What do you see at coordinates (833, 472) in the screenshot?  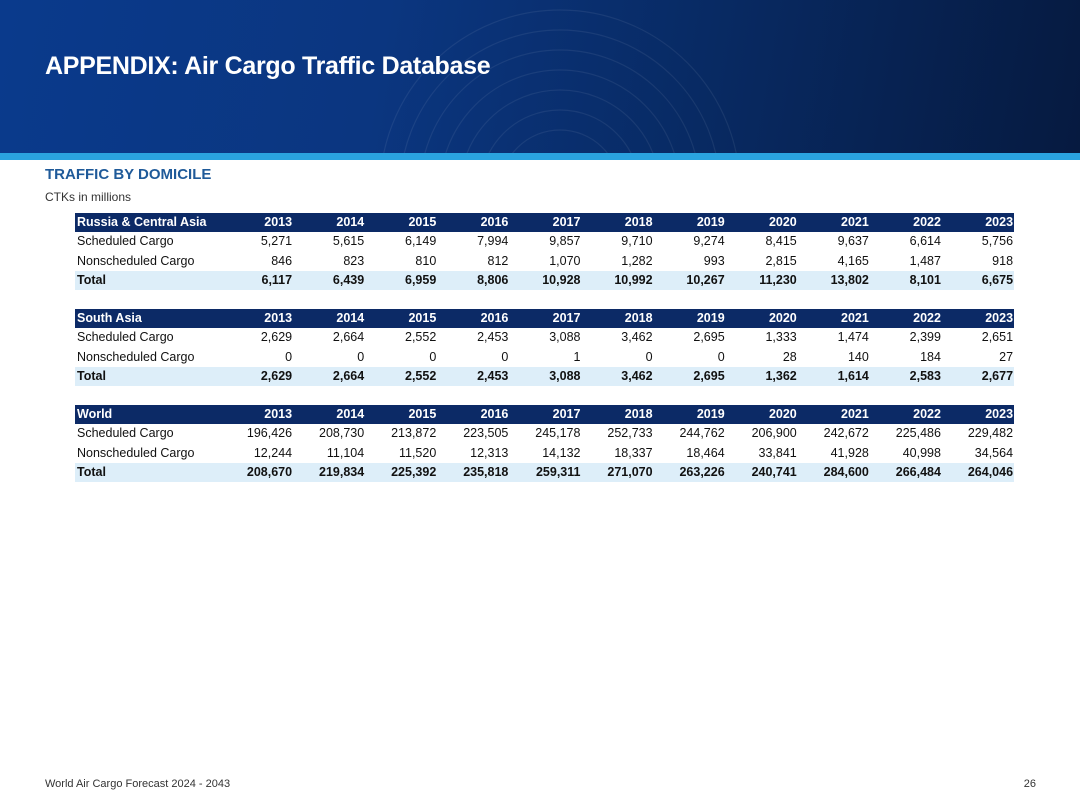 I see `table-cell: 284,600` at bounding box center [833, 472].